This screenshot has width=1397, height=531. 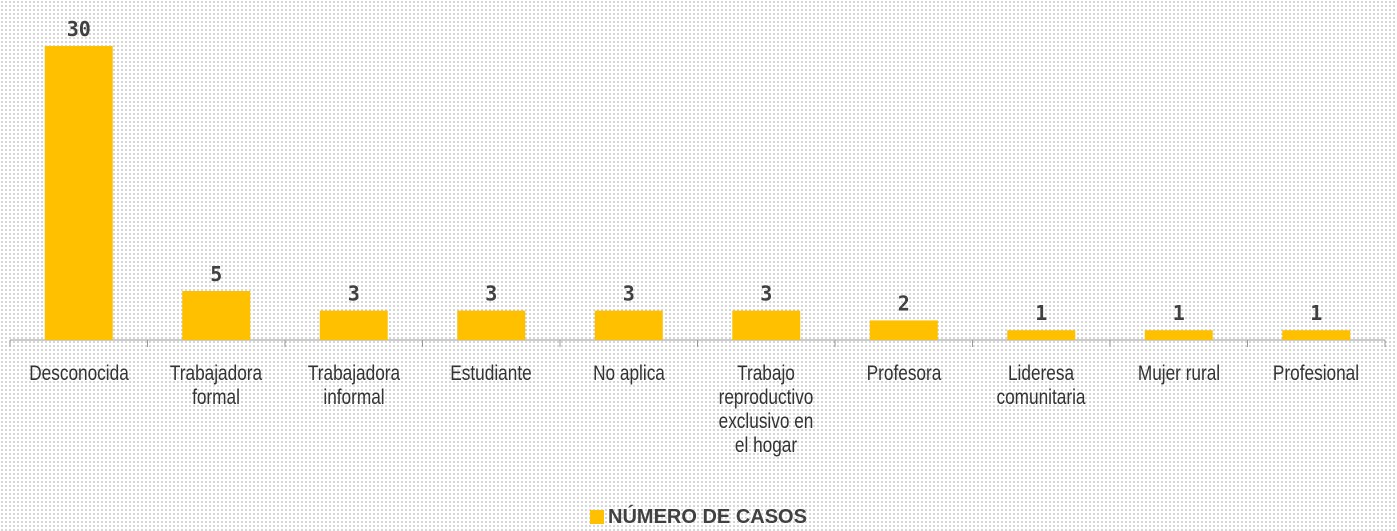 What do you see at coordinates (216, 274) in the screenshot?
I see `data-label: 5` at bounding box center [216, 274].